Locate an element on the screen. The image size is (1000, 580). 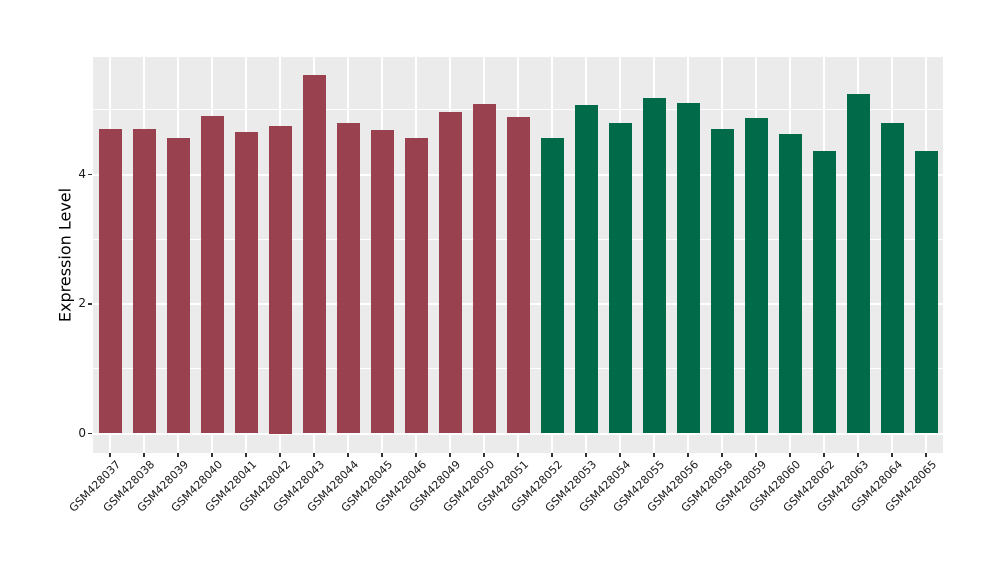
y-tick-label: 2 is located at coordinates (82, 303).